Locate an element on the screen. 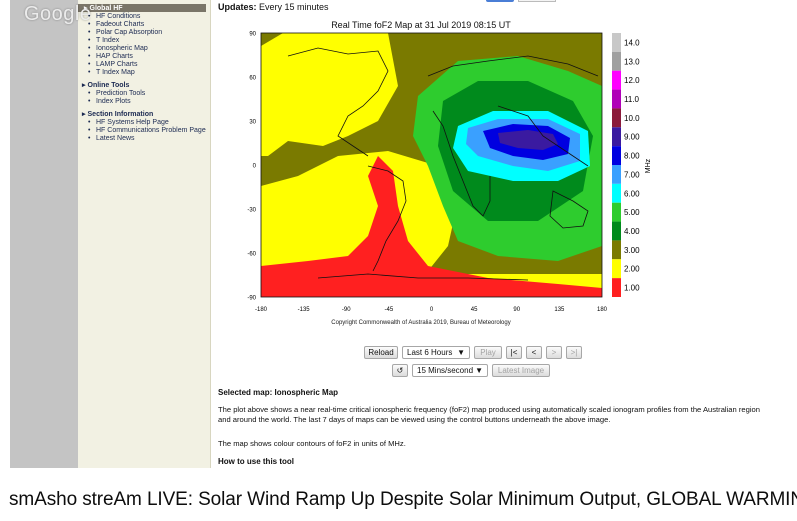 Image resolution: width=797 pixels, height=521 pixels. latest-image-button: Latest Image is located at coordinates (521, 370).